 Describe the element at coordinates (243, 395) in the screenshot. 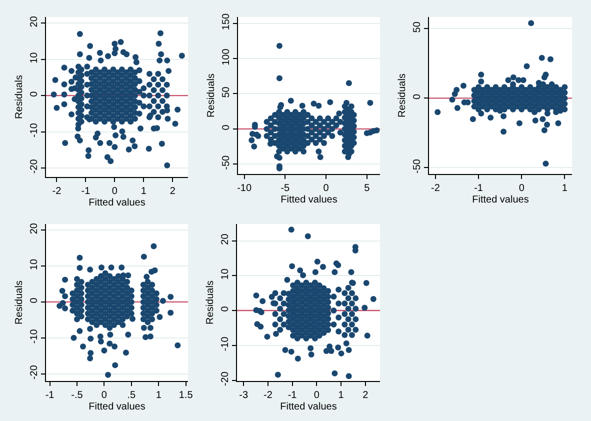

I see `x-tick-label: -3` at that location.